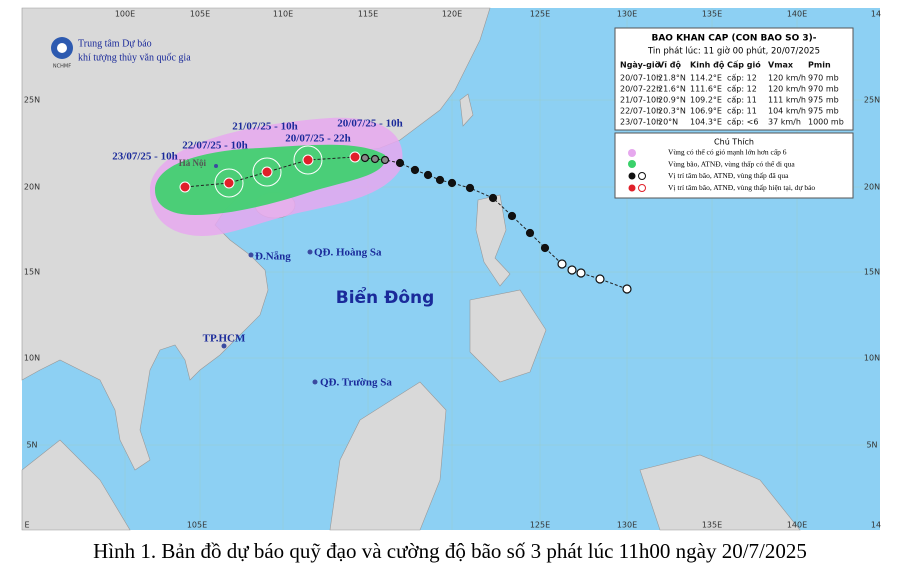  Describe the element at coordinates (26, 525) in the screenshot. I see `lon-label: E` at that location.